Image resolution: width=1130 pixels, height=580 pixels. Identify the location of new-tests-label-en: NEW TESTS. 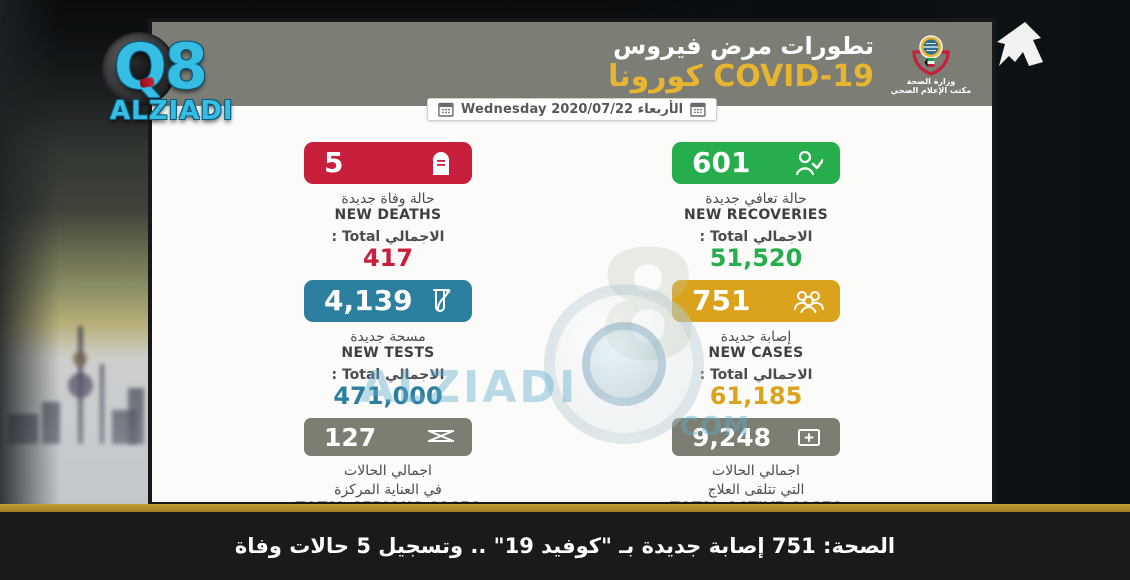
(388, 353).